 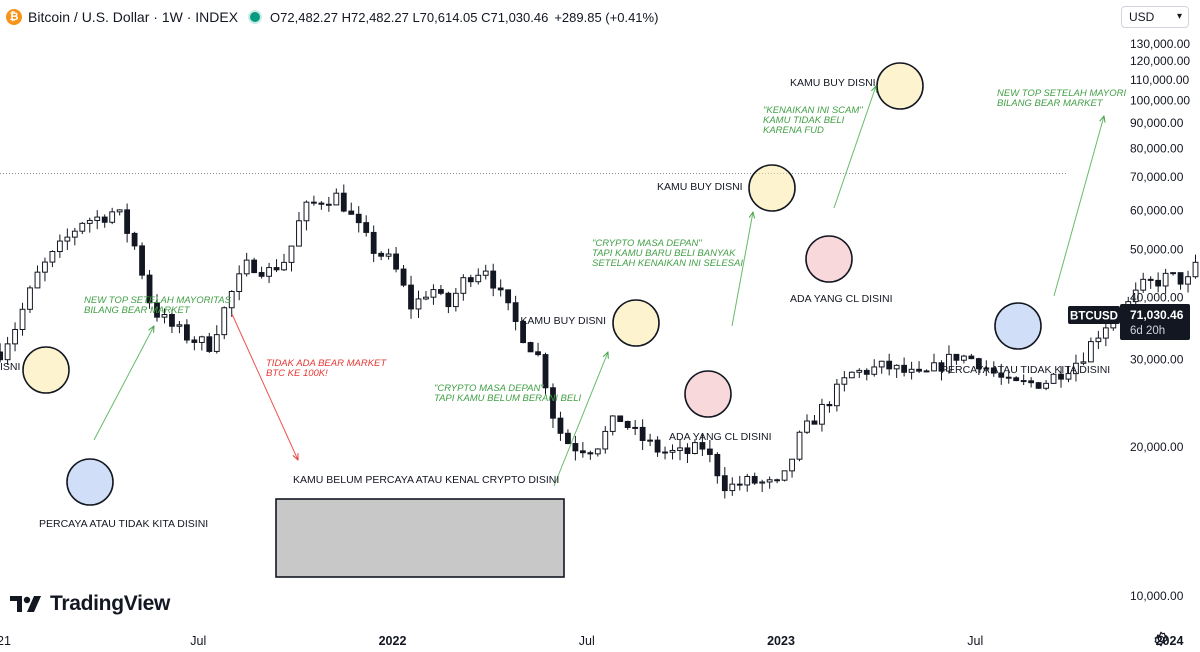 I want to click on last-price-tag: BTCUSD 71,030.46 6d 20h, so click(x=1129, y=322).